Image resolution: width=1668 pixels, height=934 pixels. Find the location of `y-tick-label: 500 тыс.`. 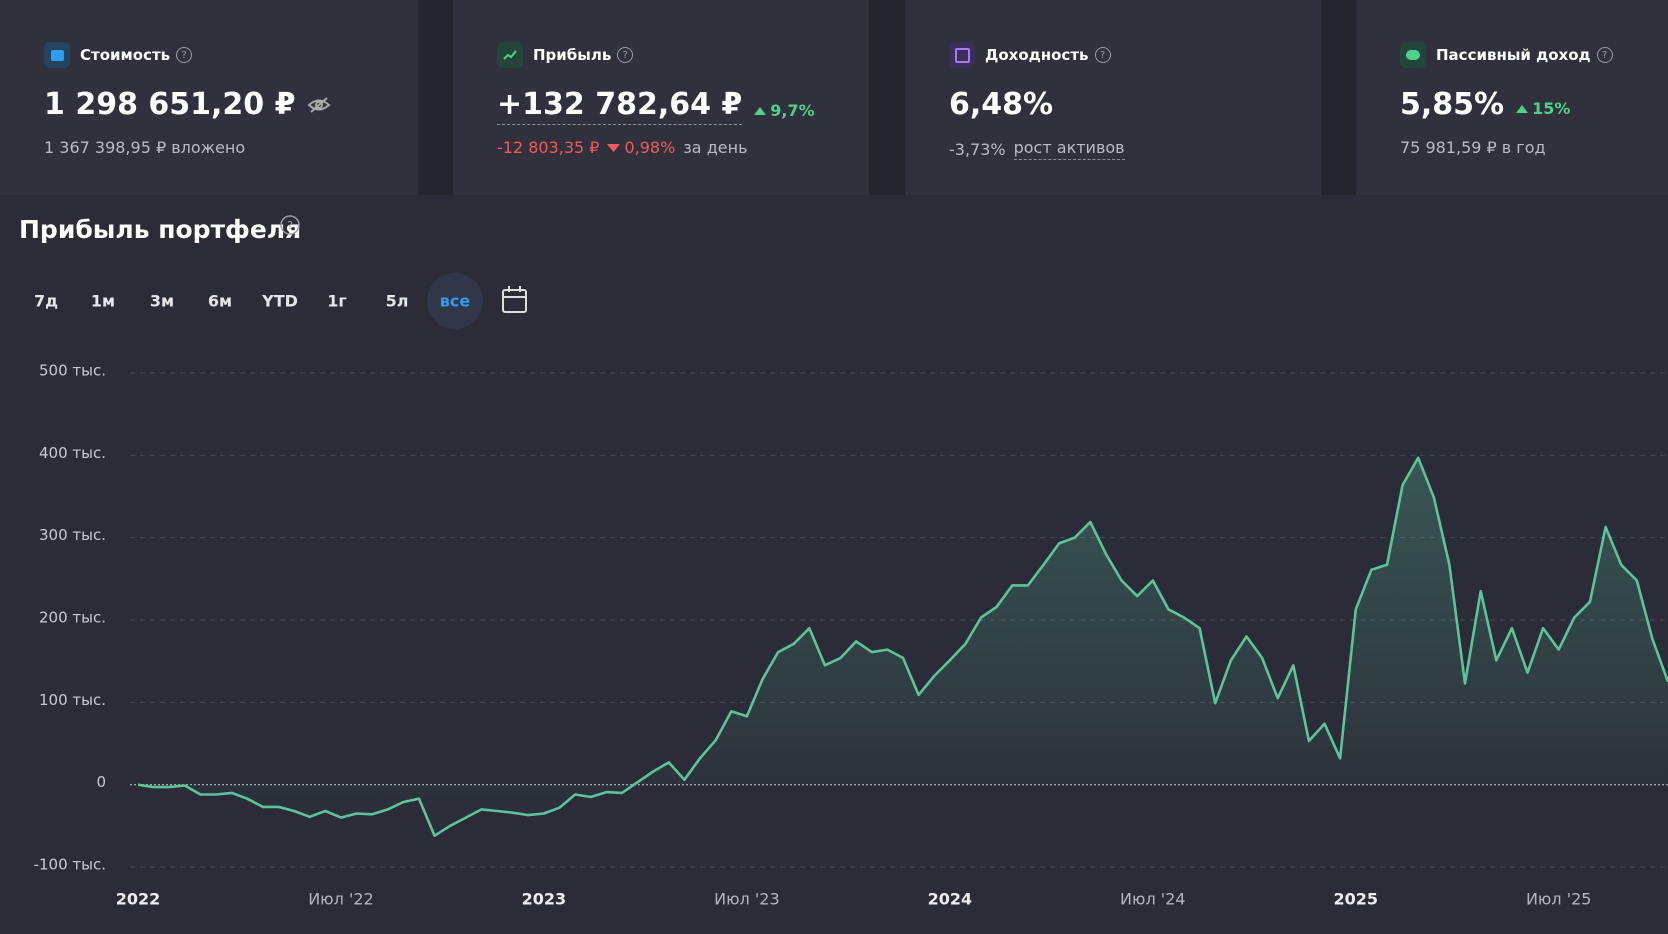

y-tick-label: 500 тыс. is located at coordinates (72, 371).